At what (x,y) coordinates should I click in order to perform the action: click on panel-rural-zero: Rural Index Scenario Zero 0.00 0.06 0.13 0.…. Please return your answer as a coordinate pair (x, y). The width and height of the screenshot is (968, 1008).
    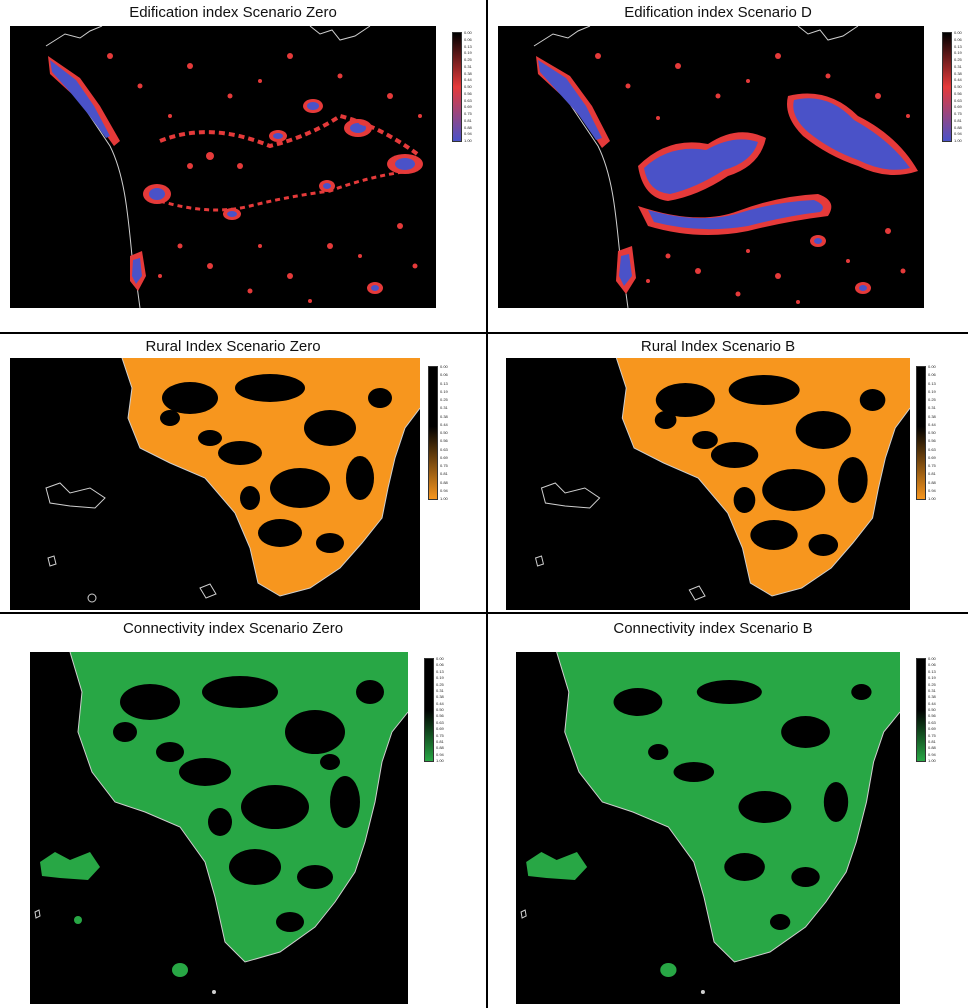
    Looking at the image, I should click on (243, 473).